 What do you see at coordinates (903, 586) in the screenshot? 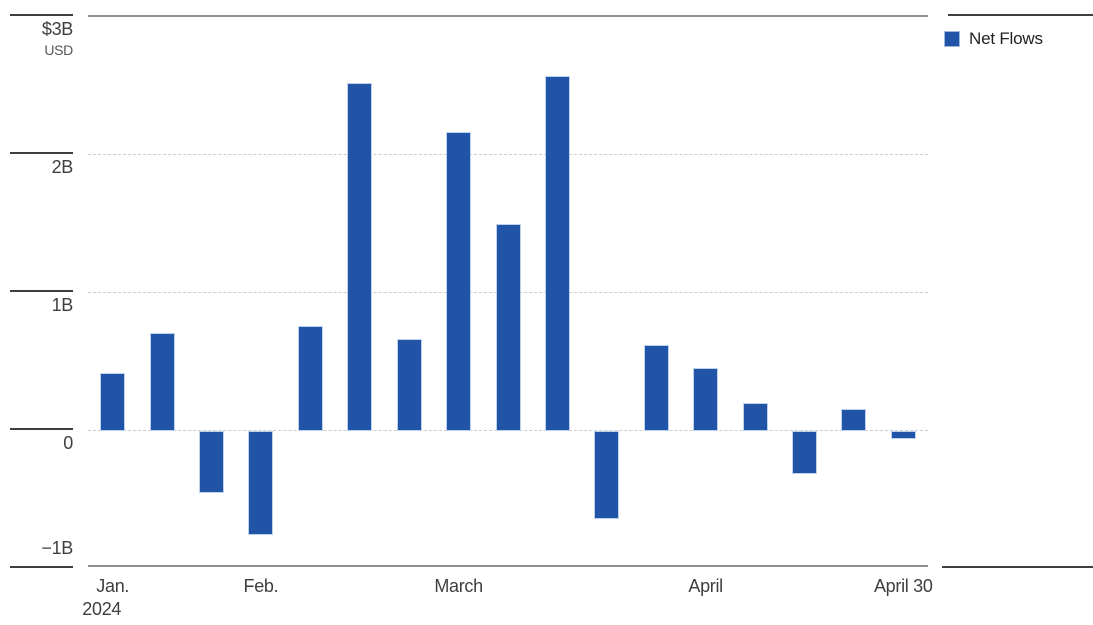
I see `x-tick-label: April 30` at bounding box center [903, 586].